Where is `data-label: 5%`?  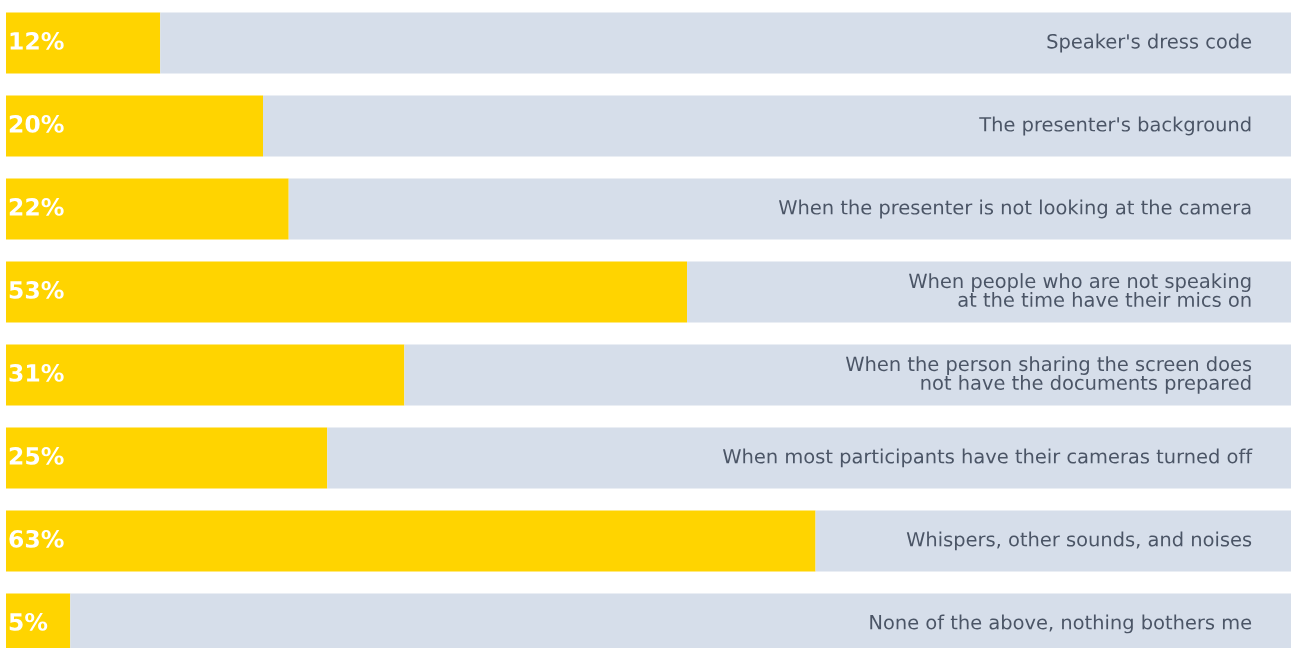 data-label: 5% is located at coordinates (28, 621).